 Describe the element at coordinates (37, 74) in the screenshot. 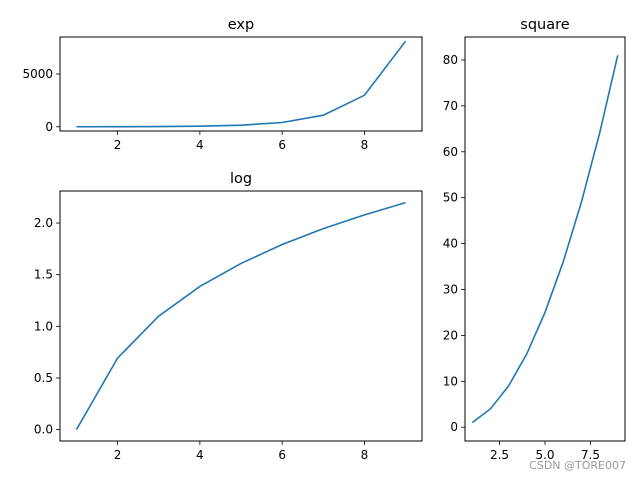

I see `y-tick-label-exp: 5000` at that location.